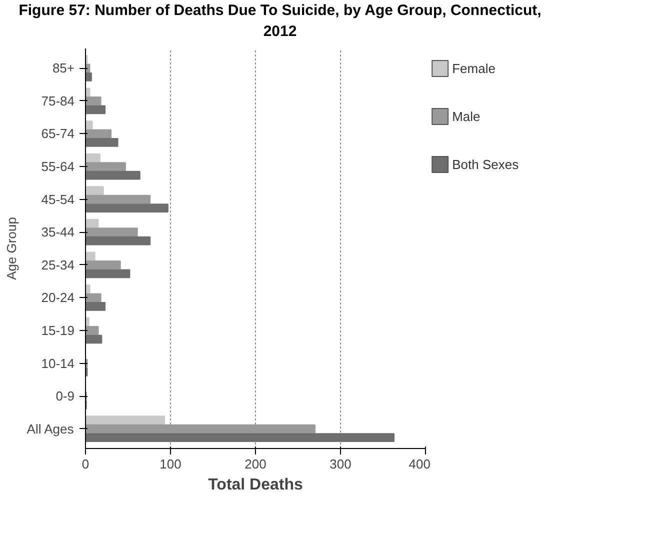 This screenshot has width=647, height=548. Describe the element at coordinates (57, 166) in the screenshot. I see `y-tick-label: 55-64` at that location.